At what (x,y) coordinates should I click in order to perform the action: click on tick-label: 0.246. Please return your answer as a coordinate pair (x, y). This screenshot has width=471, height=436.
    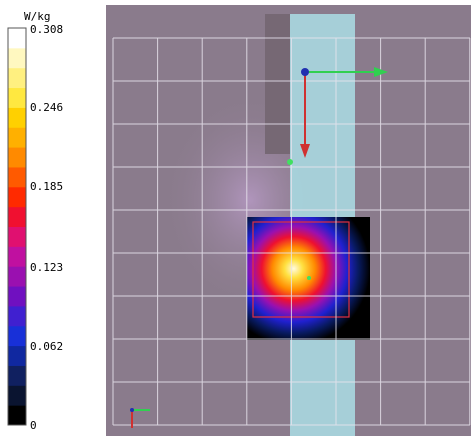
    Looking at the image, I should click on (46, 107).